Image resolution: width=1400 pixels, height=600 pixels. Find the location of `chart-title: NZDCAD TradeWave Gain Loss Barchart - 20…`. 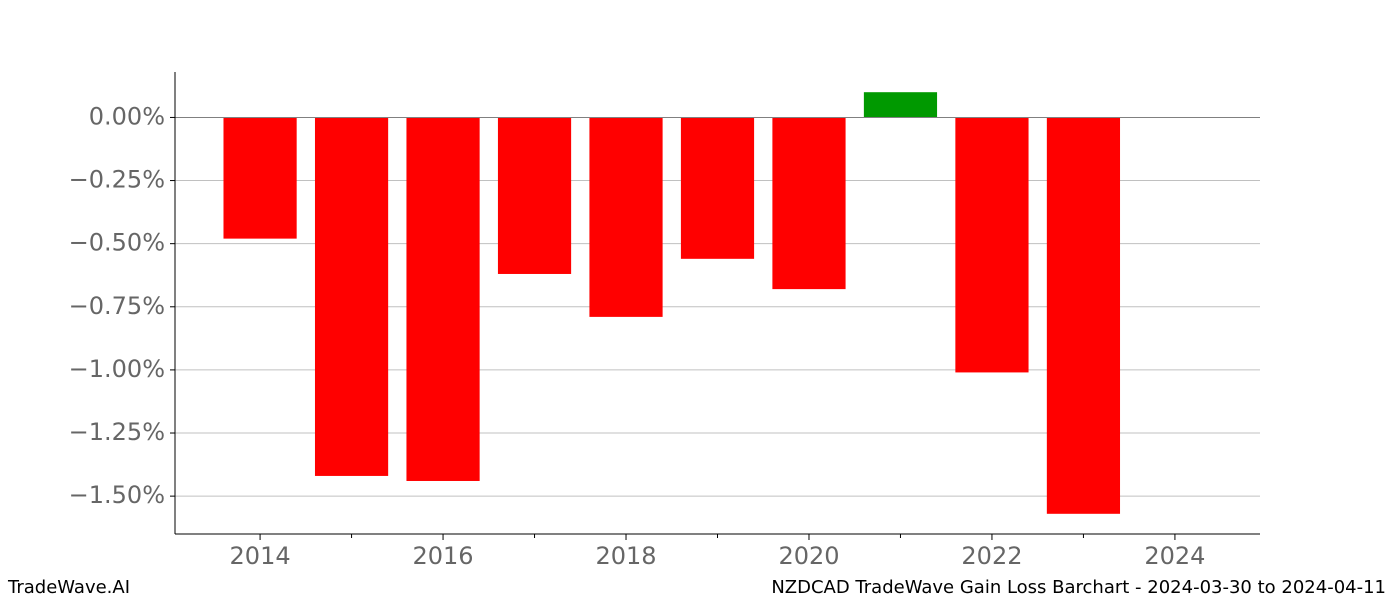

chart-title: NZDCAD TradeWave Gain Loss Barchart - 20… is located at coordinates (1078, 587).